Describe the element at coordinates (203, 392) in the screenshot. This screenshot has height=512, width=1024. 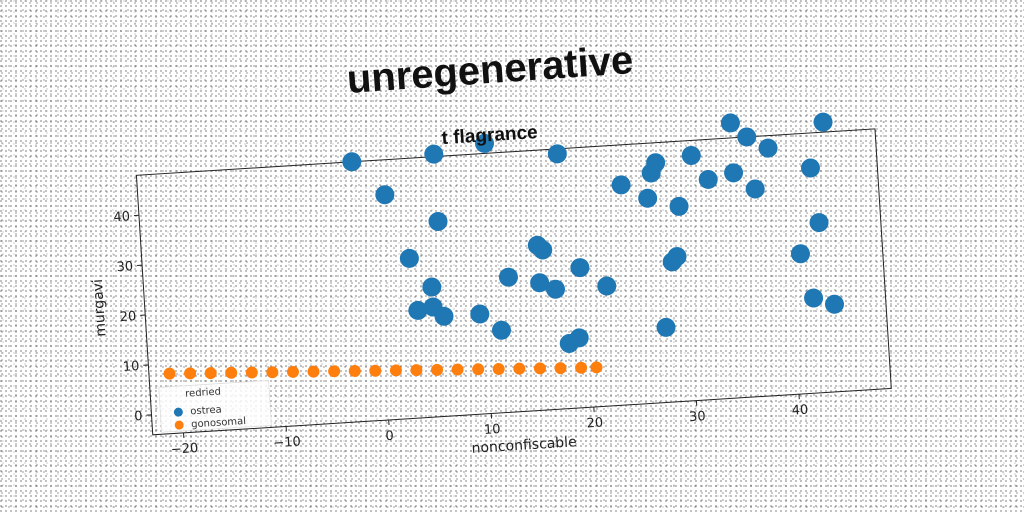
I see `legend-title: redried` at that location.